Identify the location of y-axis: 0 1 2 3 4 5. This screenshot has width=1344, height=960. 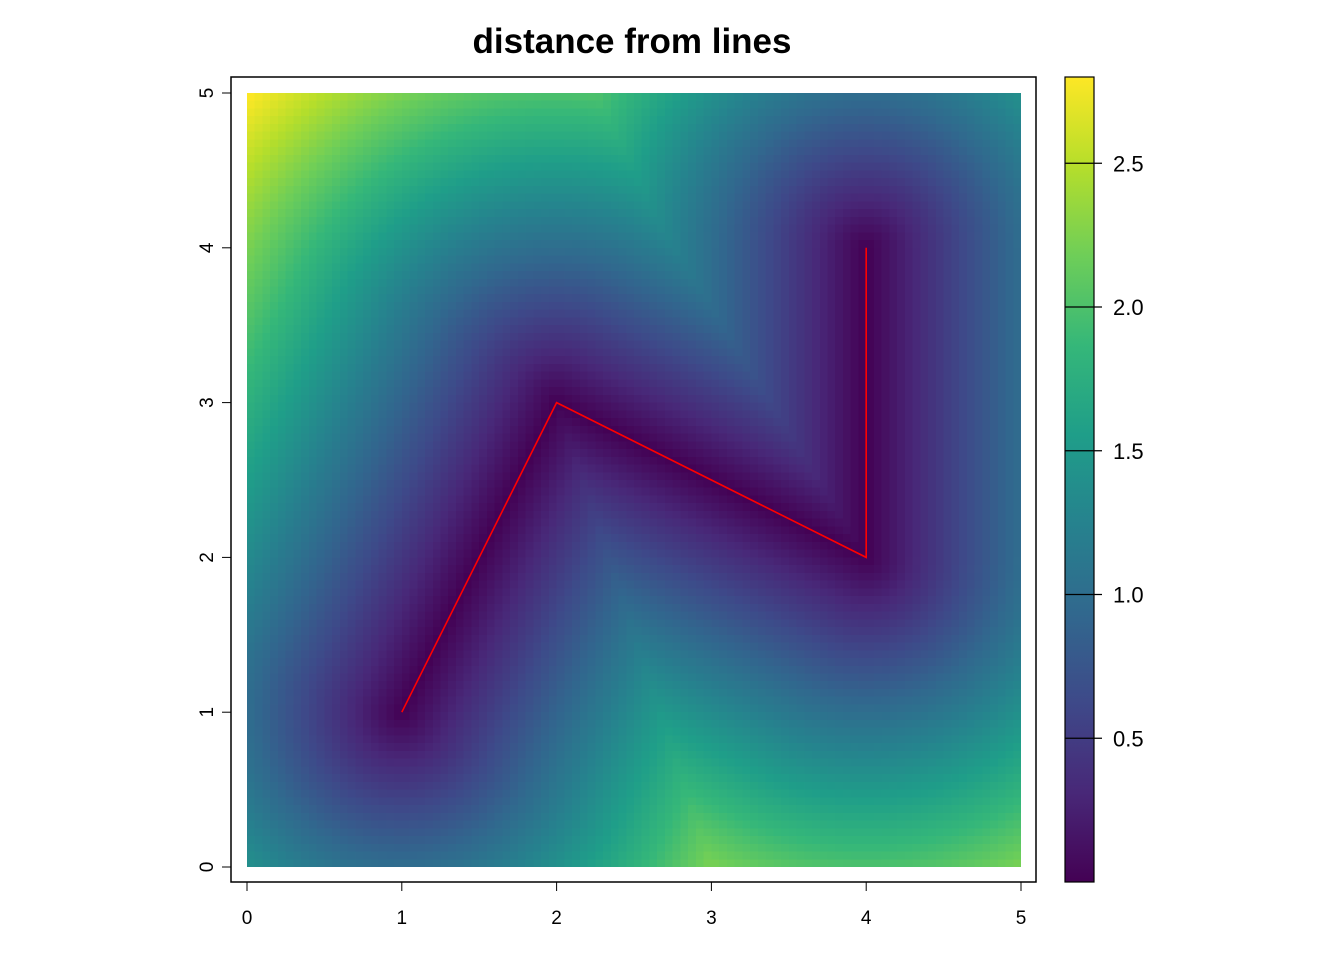
(214, 480).